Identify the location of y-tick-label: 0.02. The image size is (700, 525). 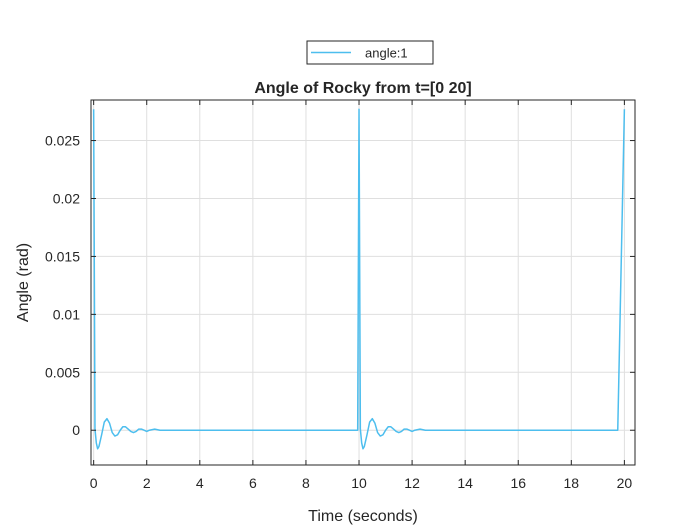
(66, 198).